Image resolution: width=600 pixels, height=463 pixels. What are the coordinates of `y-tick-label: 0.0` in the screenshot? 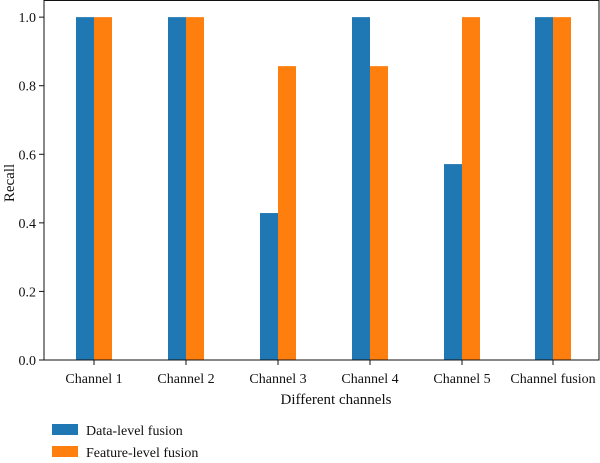 It's located at (28, 361).